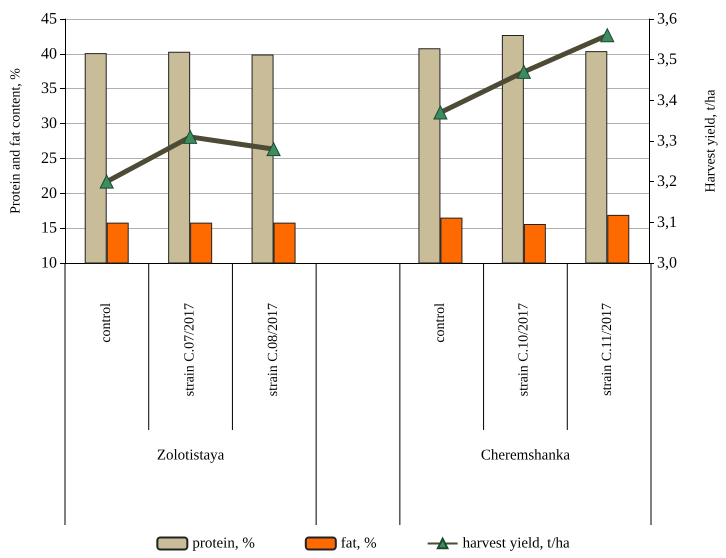 The height and width of the screenshot is (558, 726). Describe the element at coordinates (525, 456) in the screenshot. I see `text: Cheremshanka` at that location.